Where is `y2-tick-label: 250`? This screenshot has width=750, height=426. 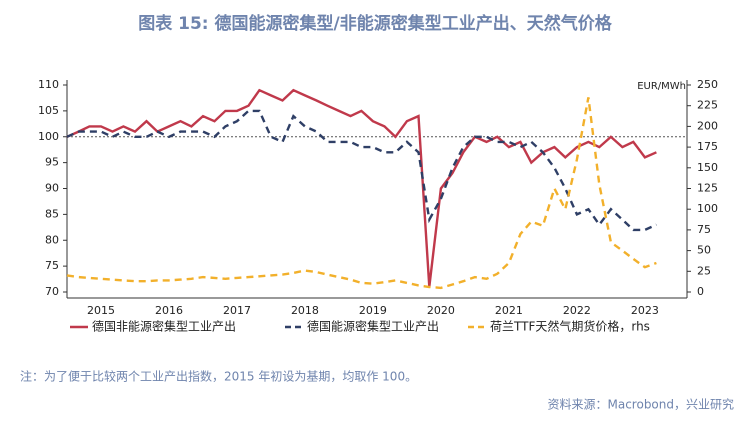
y2-tick-label: 250 is located at coordinates (707, 84).